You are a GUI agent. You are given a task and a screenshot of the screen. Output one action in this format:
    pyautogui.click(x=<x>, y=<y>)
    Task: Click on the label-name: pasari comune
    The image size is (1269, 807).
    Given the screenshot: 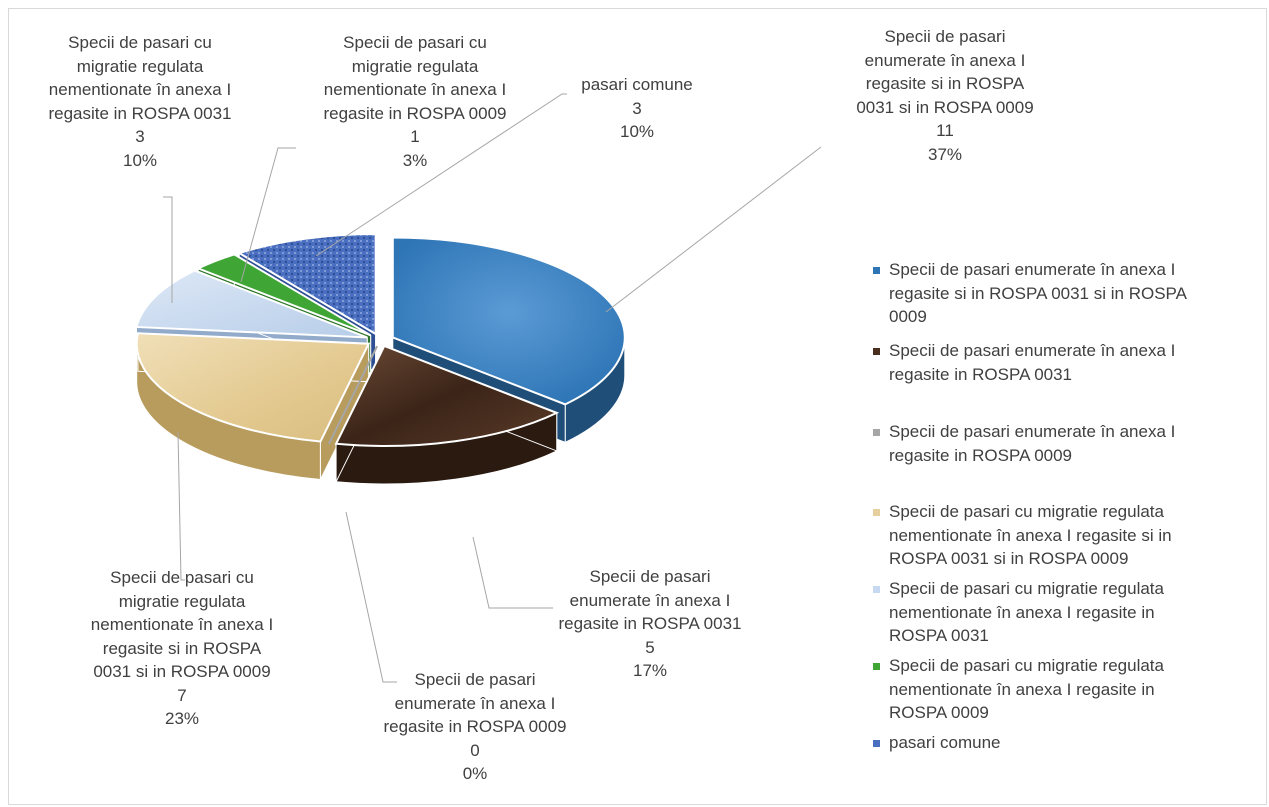 What is the action you would take?
    pyautogui.click(x=637, y=84)
    